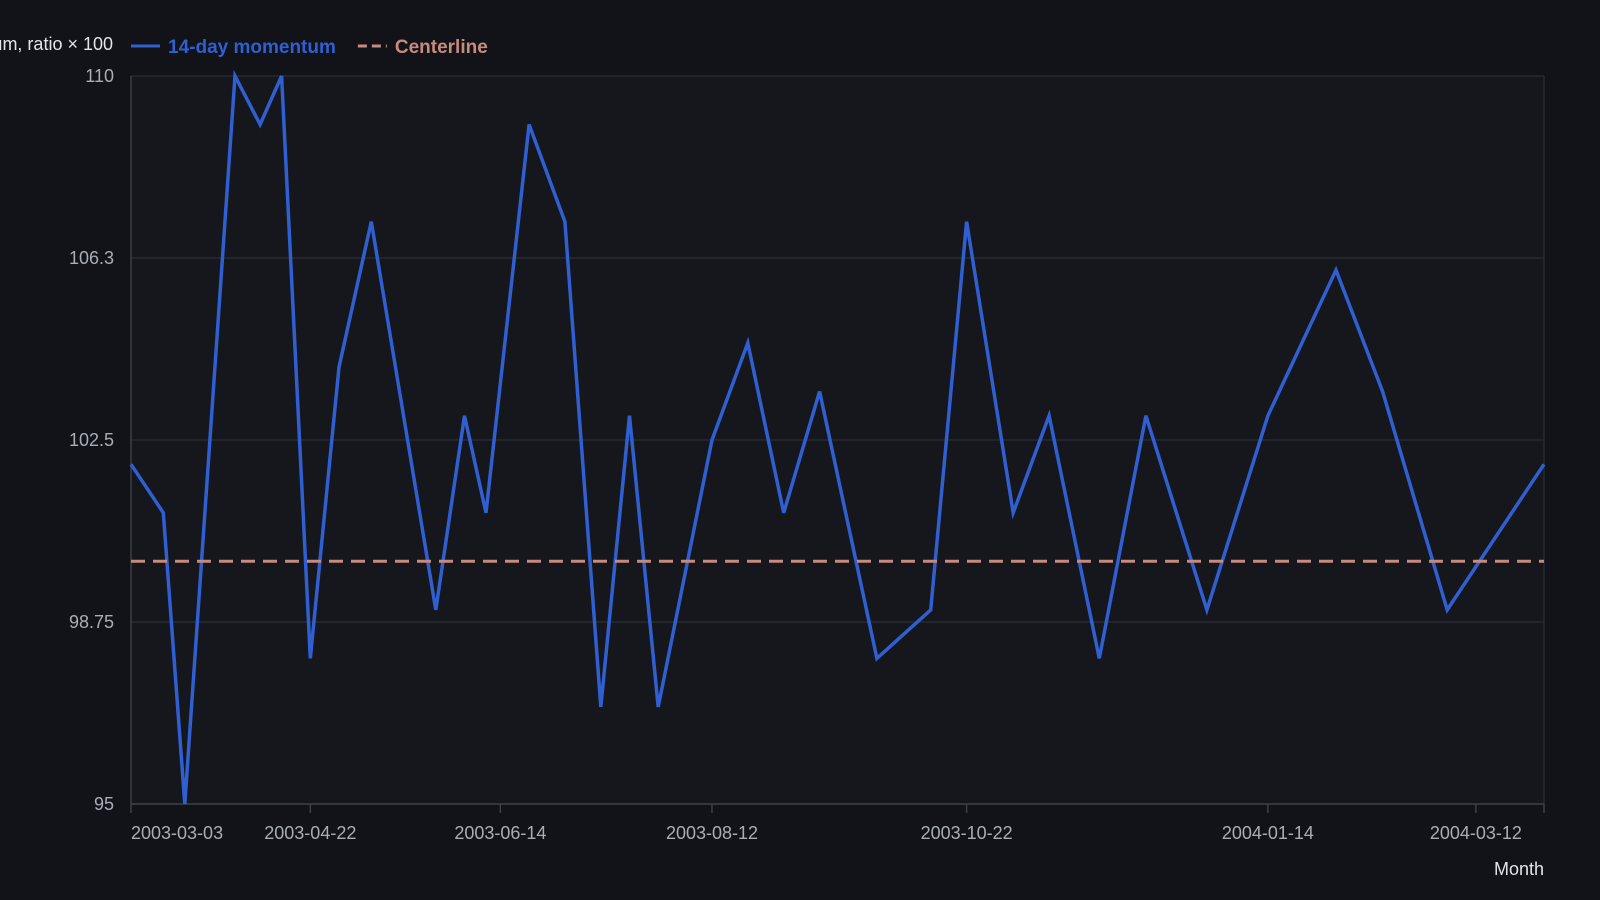 This screenshot has width=1600, height=900. Describe the element at coordinates (1268, 833) in the screenshot. I see `x-tick-label: 2004-01-14` at that location.